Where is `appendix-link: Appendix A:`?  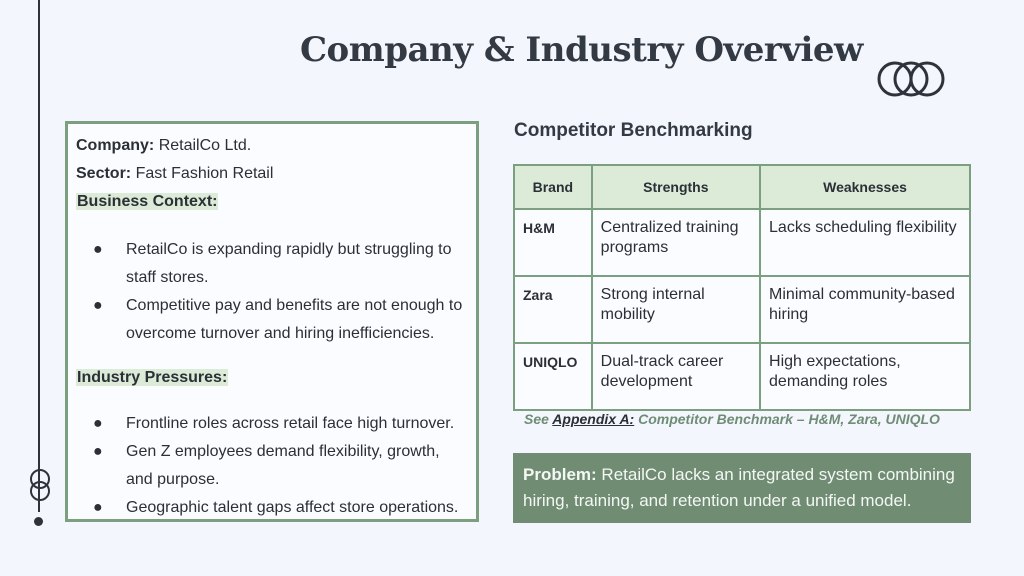
appendix-link: Appendix A: is located at coordinates (593, 419).